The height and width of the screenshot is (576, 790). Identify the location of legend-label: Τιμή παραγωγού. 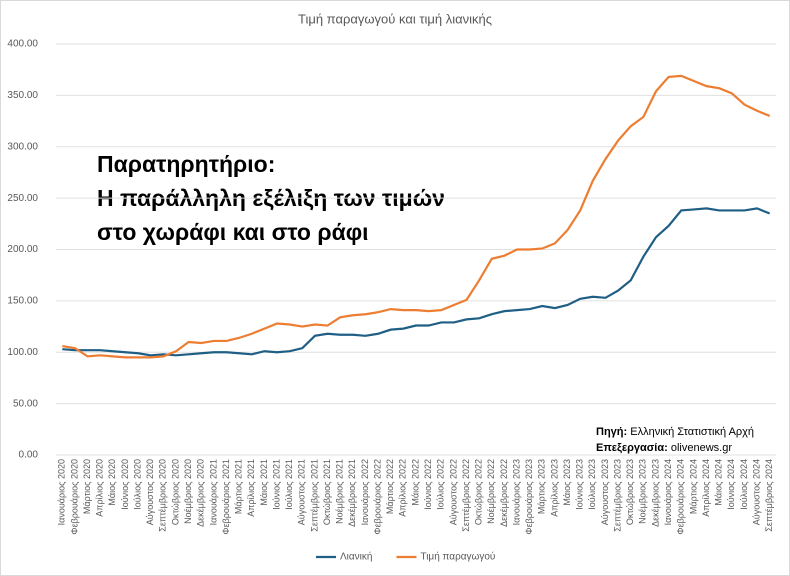
(457, 557).